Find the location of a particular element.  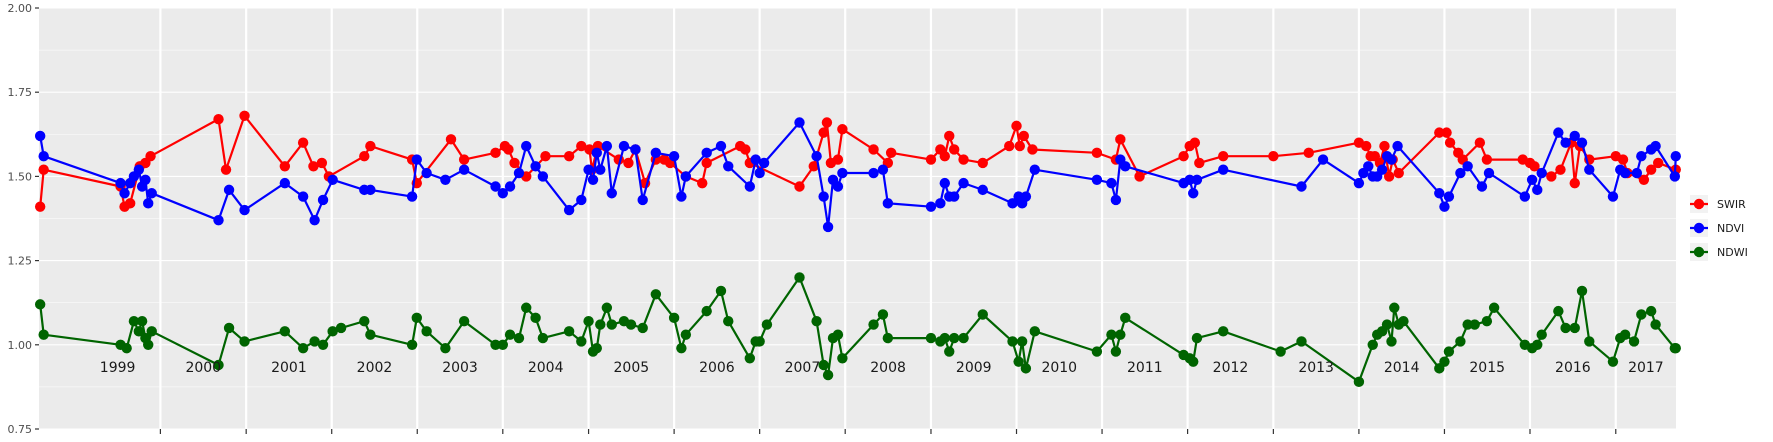

y-tick-label: 2.00 is located at coordinates (20, 8).